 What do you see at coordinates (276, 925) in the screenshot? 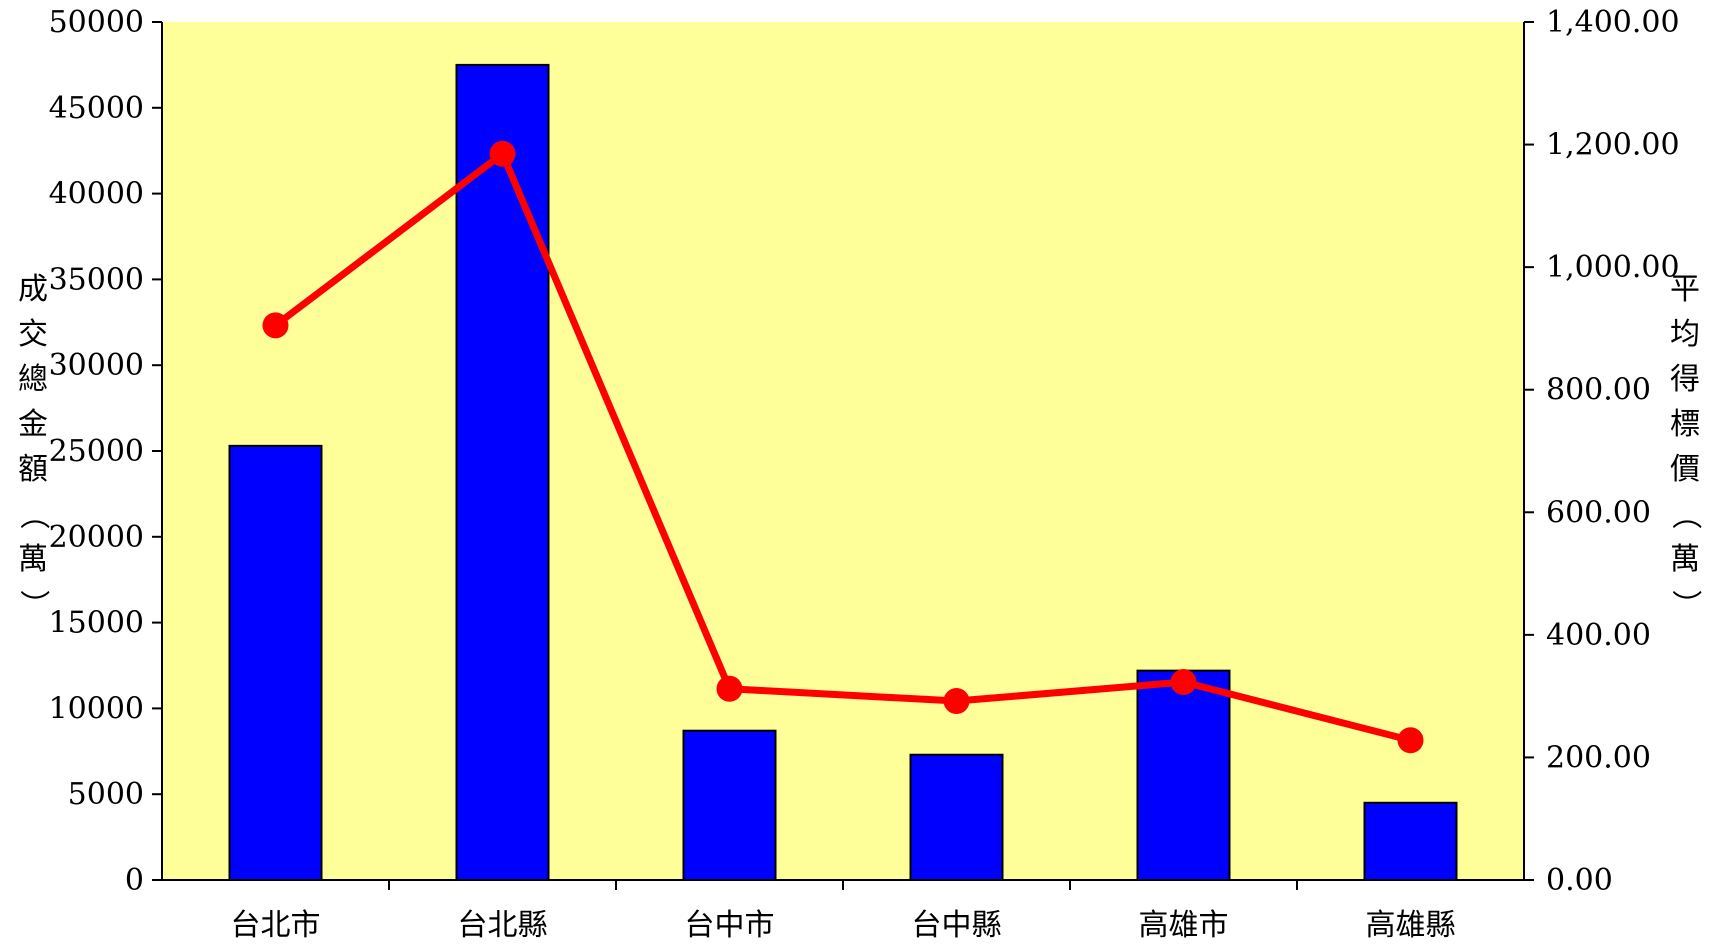
I see `category-label: 台北市` at bounding box center [276, 925].